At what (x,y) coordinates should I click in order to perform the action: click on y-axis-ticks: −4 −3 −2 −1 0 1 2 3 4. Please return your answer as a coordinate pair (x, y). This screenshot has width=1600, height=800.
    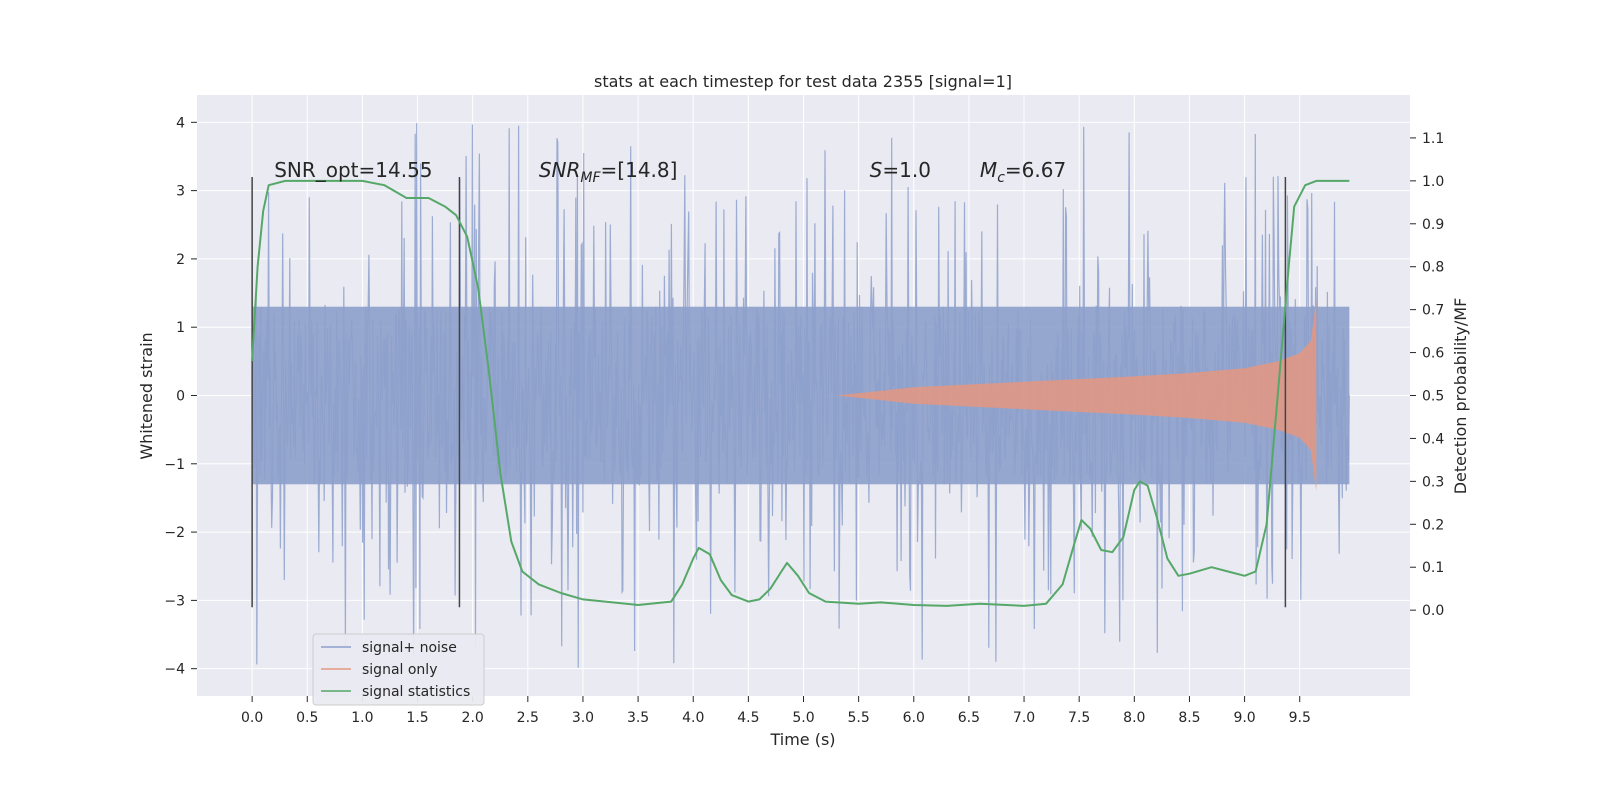
    Looking at the image, I should click on (180, 396).